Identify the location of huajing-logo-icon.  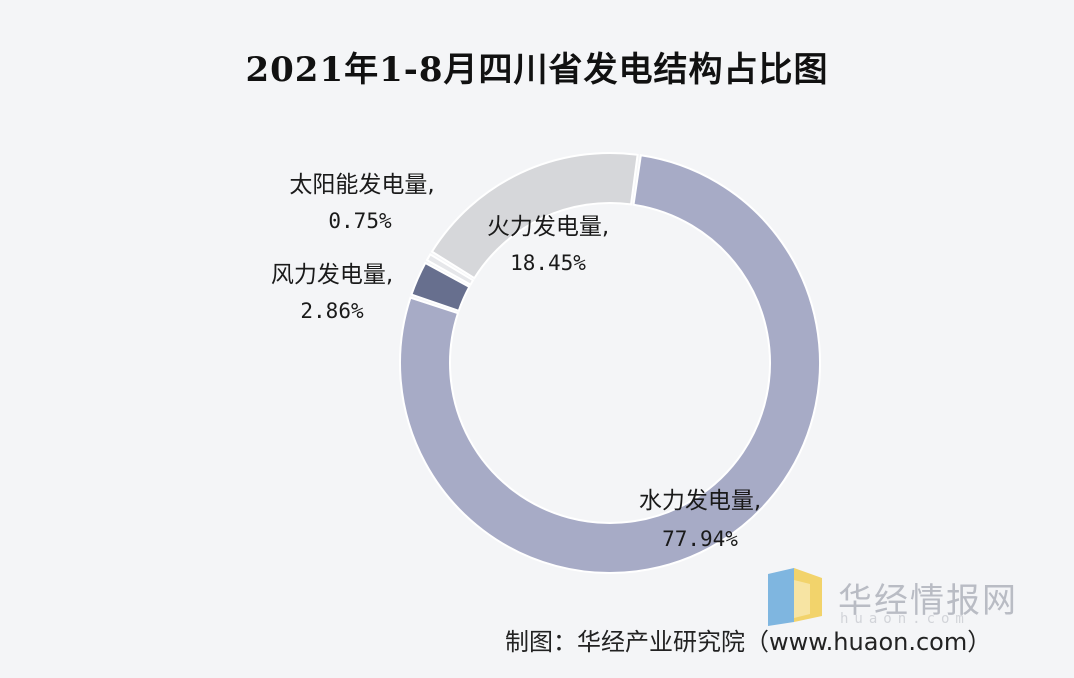
(795, 597).